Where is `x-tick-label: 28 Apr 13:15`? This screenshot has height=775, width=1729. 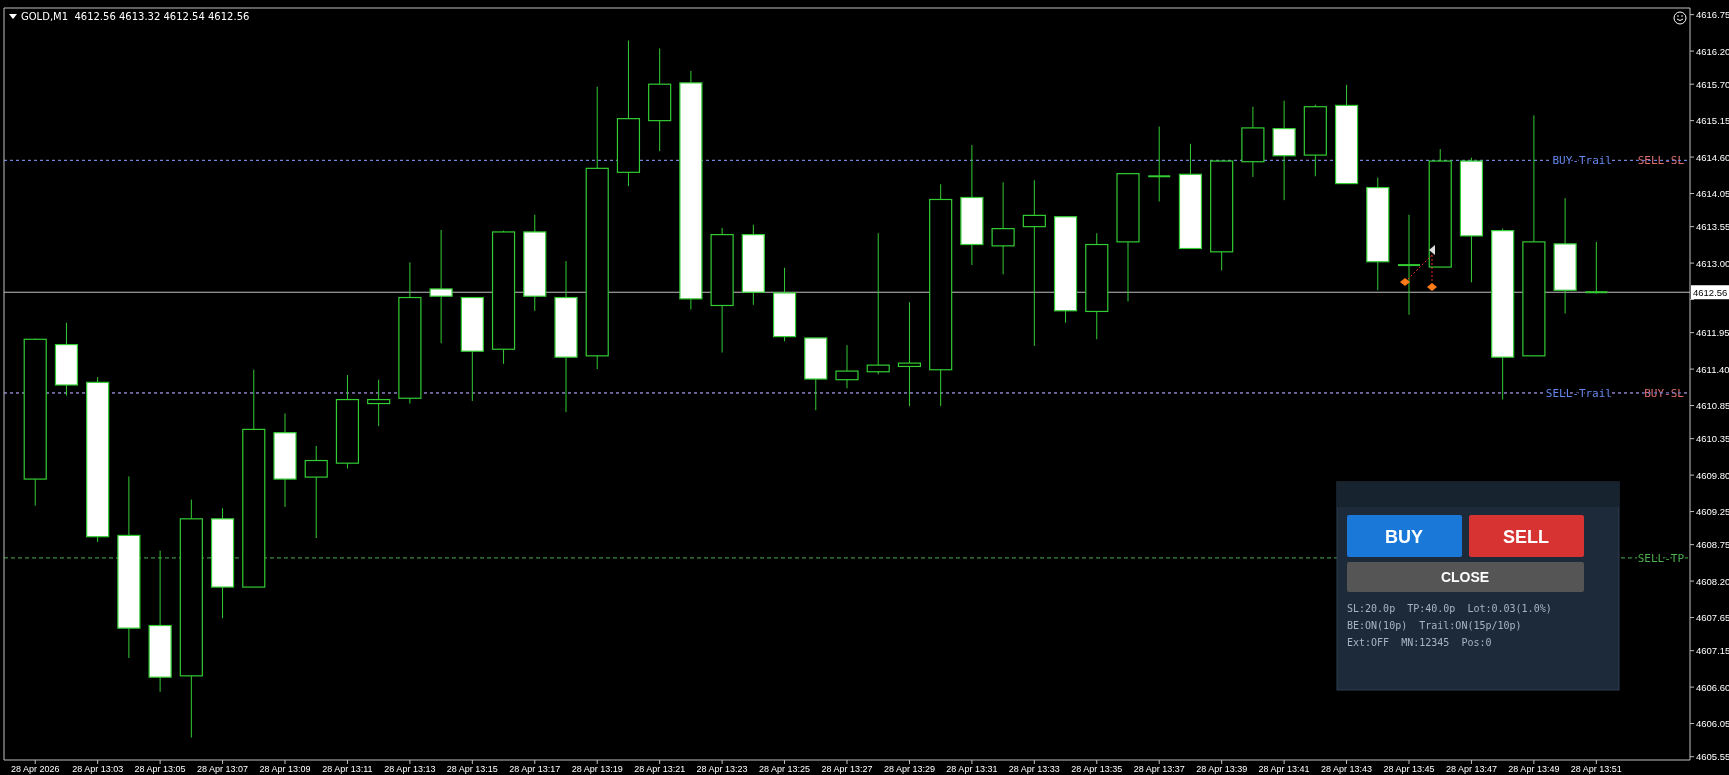 x-tick-label: 28 Apr 13:15 is located at coordinates (472, 769).